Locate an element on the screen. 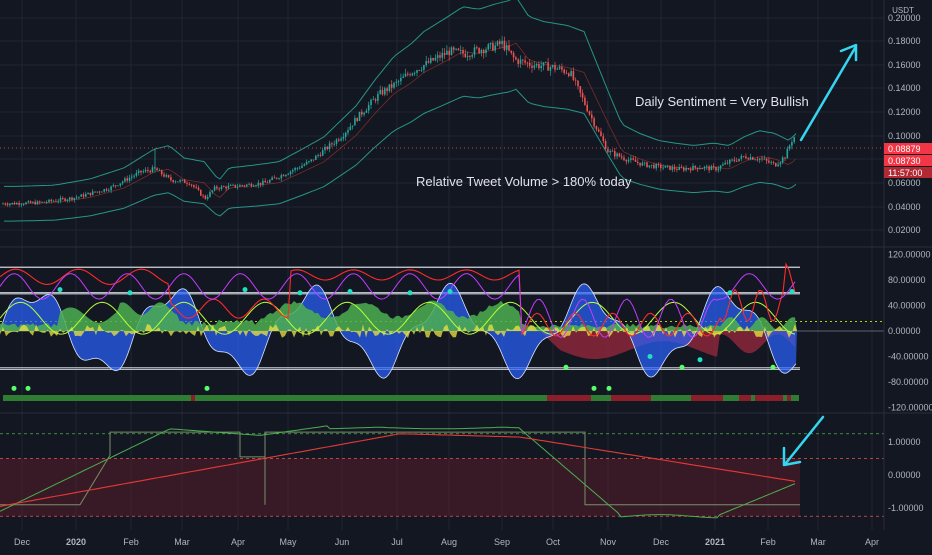 The image size is (932, 555). time-tick-label: Dec is located at coordinates (22, 542).